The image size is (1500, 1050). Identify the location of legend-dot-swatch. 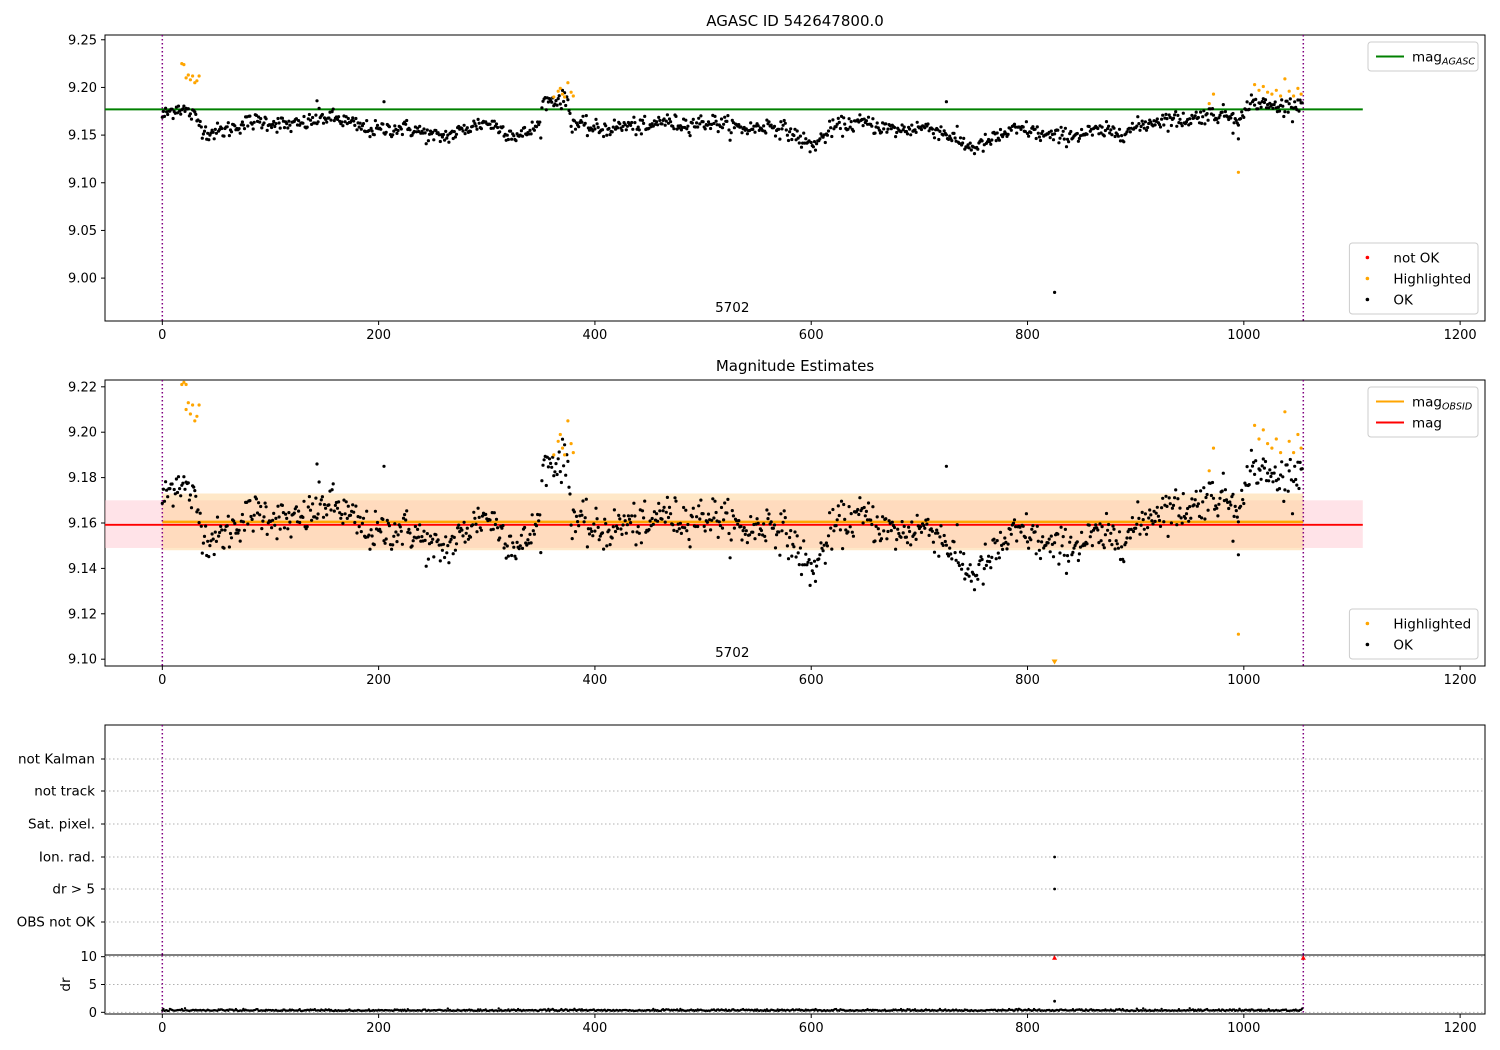
(1367, 299).